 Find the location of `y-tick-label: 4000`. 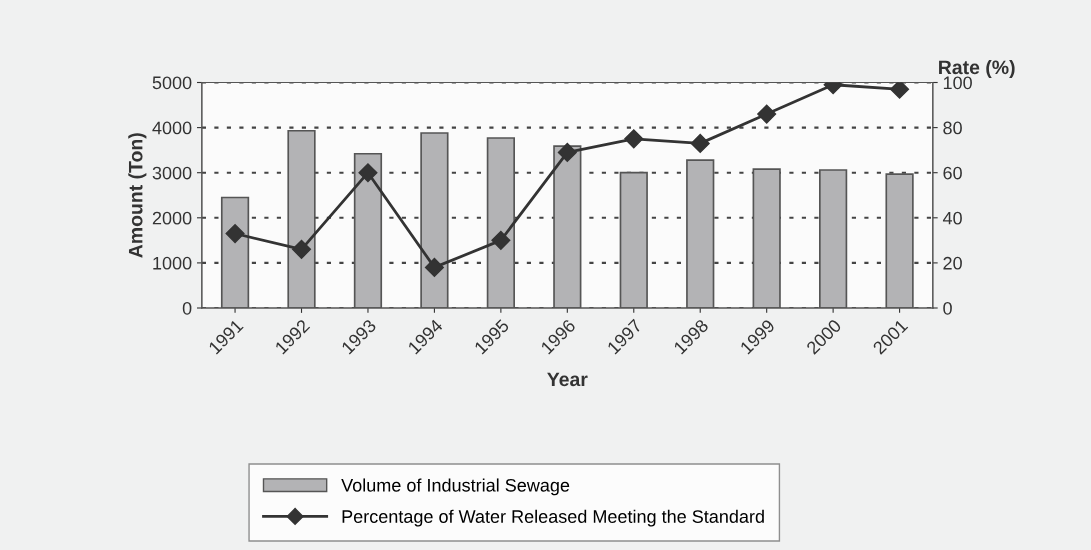

y-tick-label: 4000 is located at coordinates (172, 128).